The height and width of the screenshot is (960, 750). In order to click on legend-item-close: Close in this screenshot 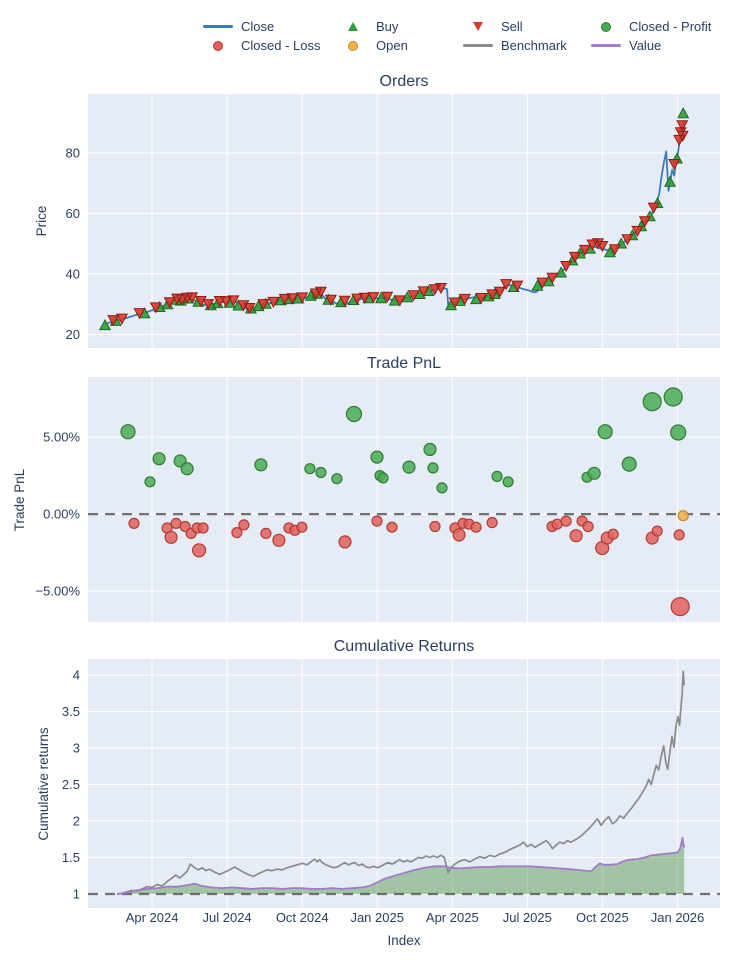, I will do `click(269, 26)`.